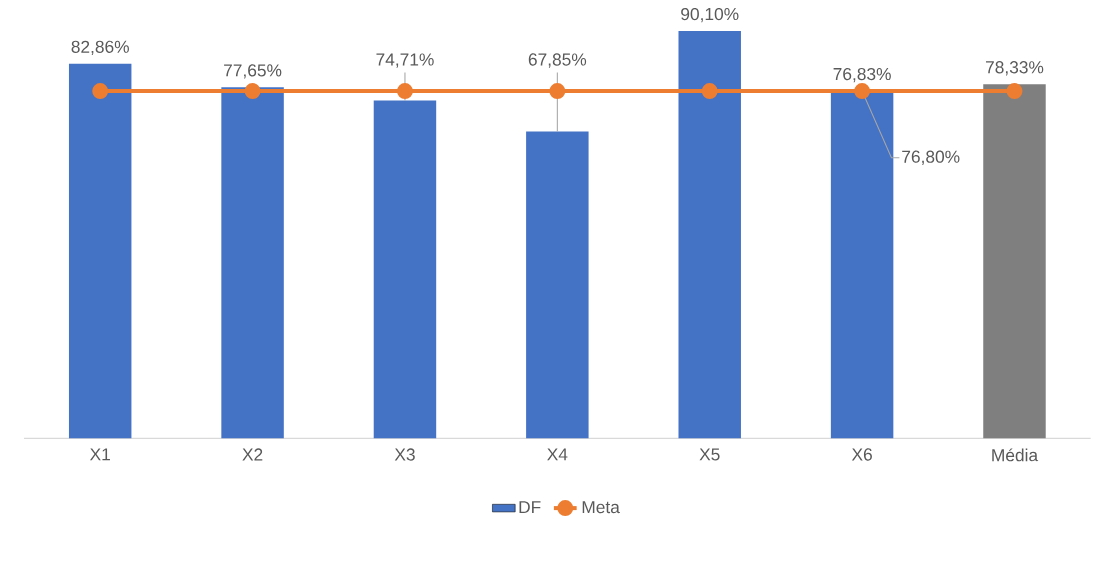 Image resolution: width=1120 pixels, height=565 pixels. What do you see at coordinates (557, 60) in the screenshot?
I see `data-label: 67,85%` at bounding box center [557, 60].